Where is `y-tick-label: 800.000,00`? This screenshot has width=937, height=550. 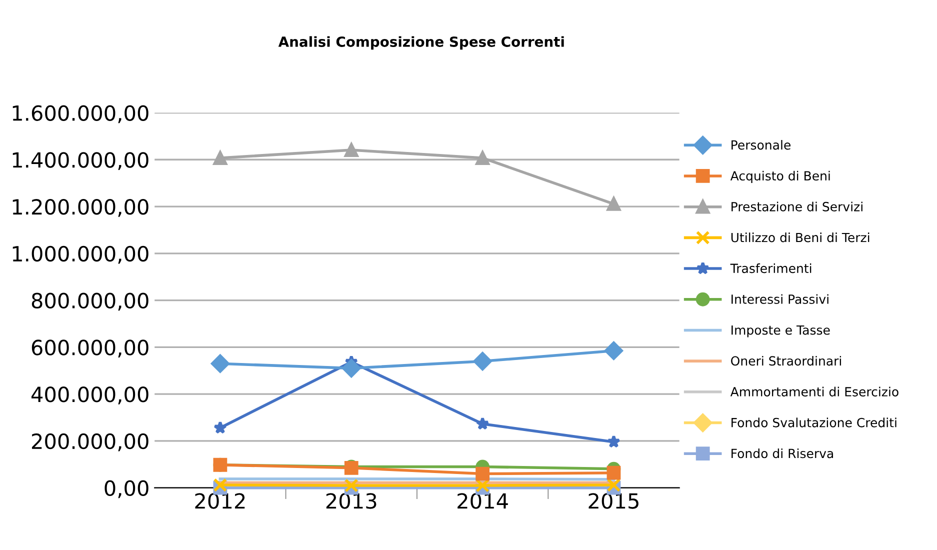
y-tick-label: 800.000,00 is located at coordinates (90, 301).